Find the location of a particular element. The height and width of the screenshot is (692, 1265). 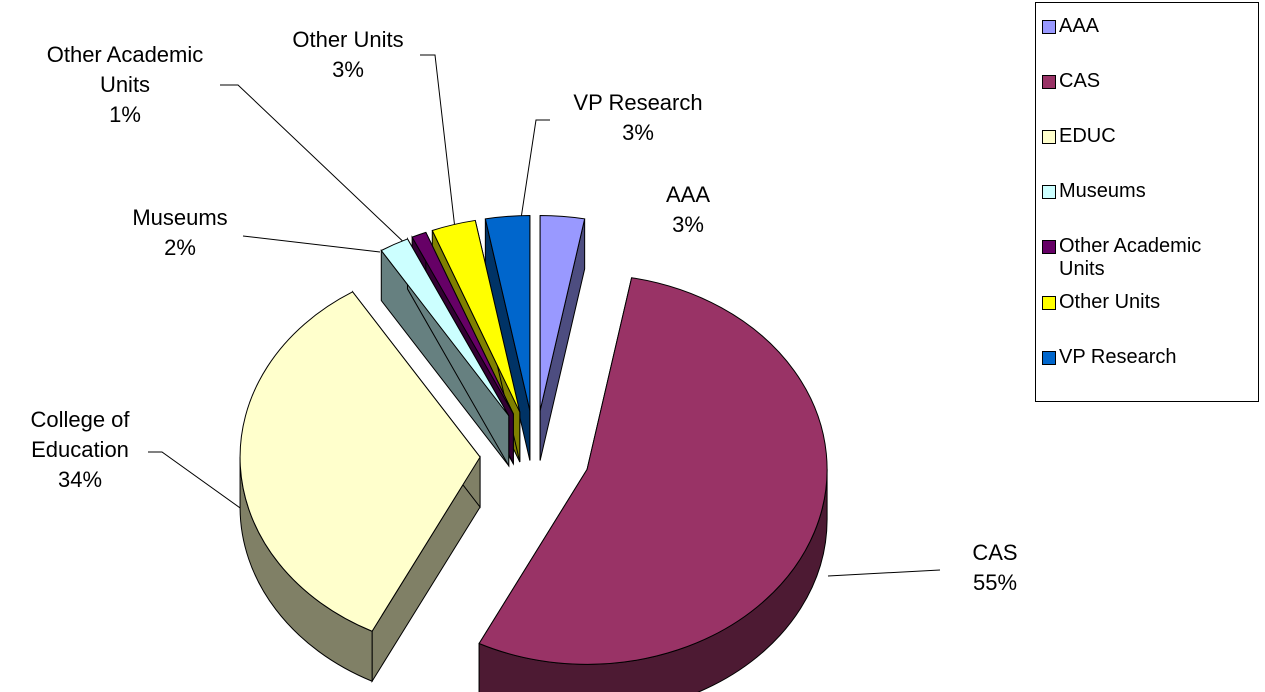

label-name: AAA is located at coordinates (688, 194).